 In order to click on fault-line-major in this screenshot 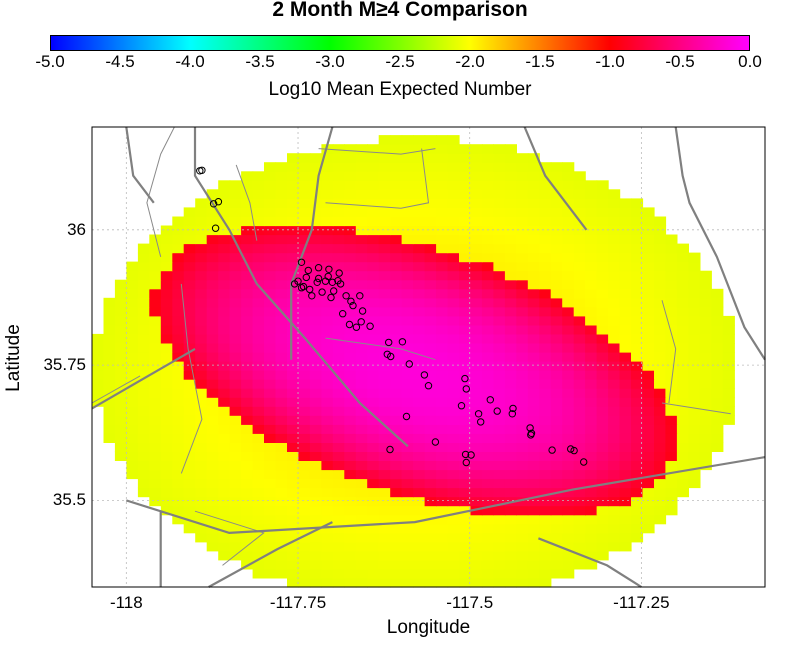, I will do `click(720, 243)`.